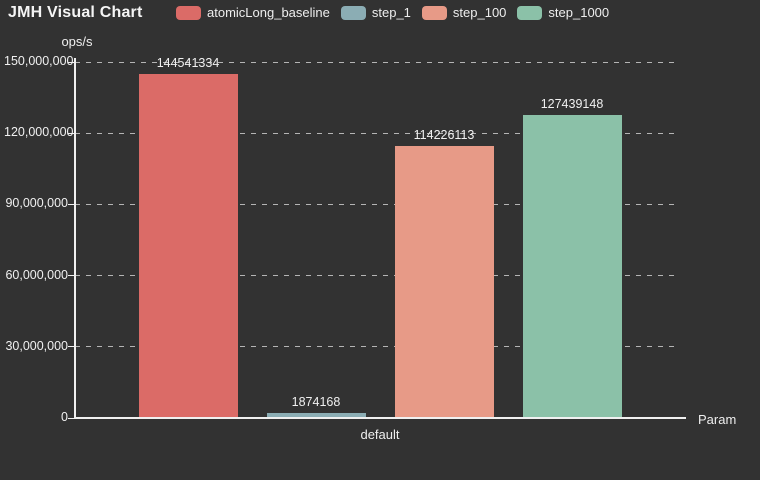 This screenshot has width=760, height=480. Describe the element at coordinates (36, 345) in the screenshot. I see `y-axis-tick-label: 30,000,000` at that location.